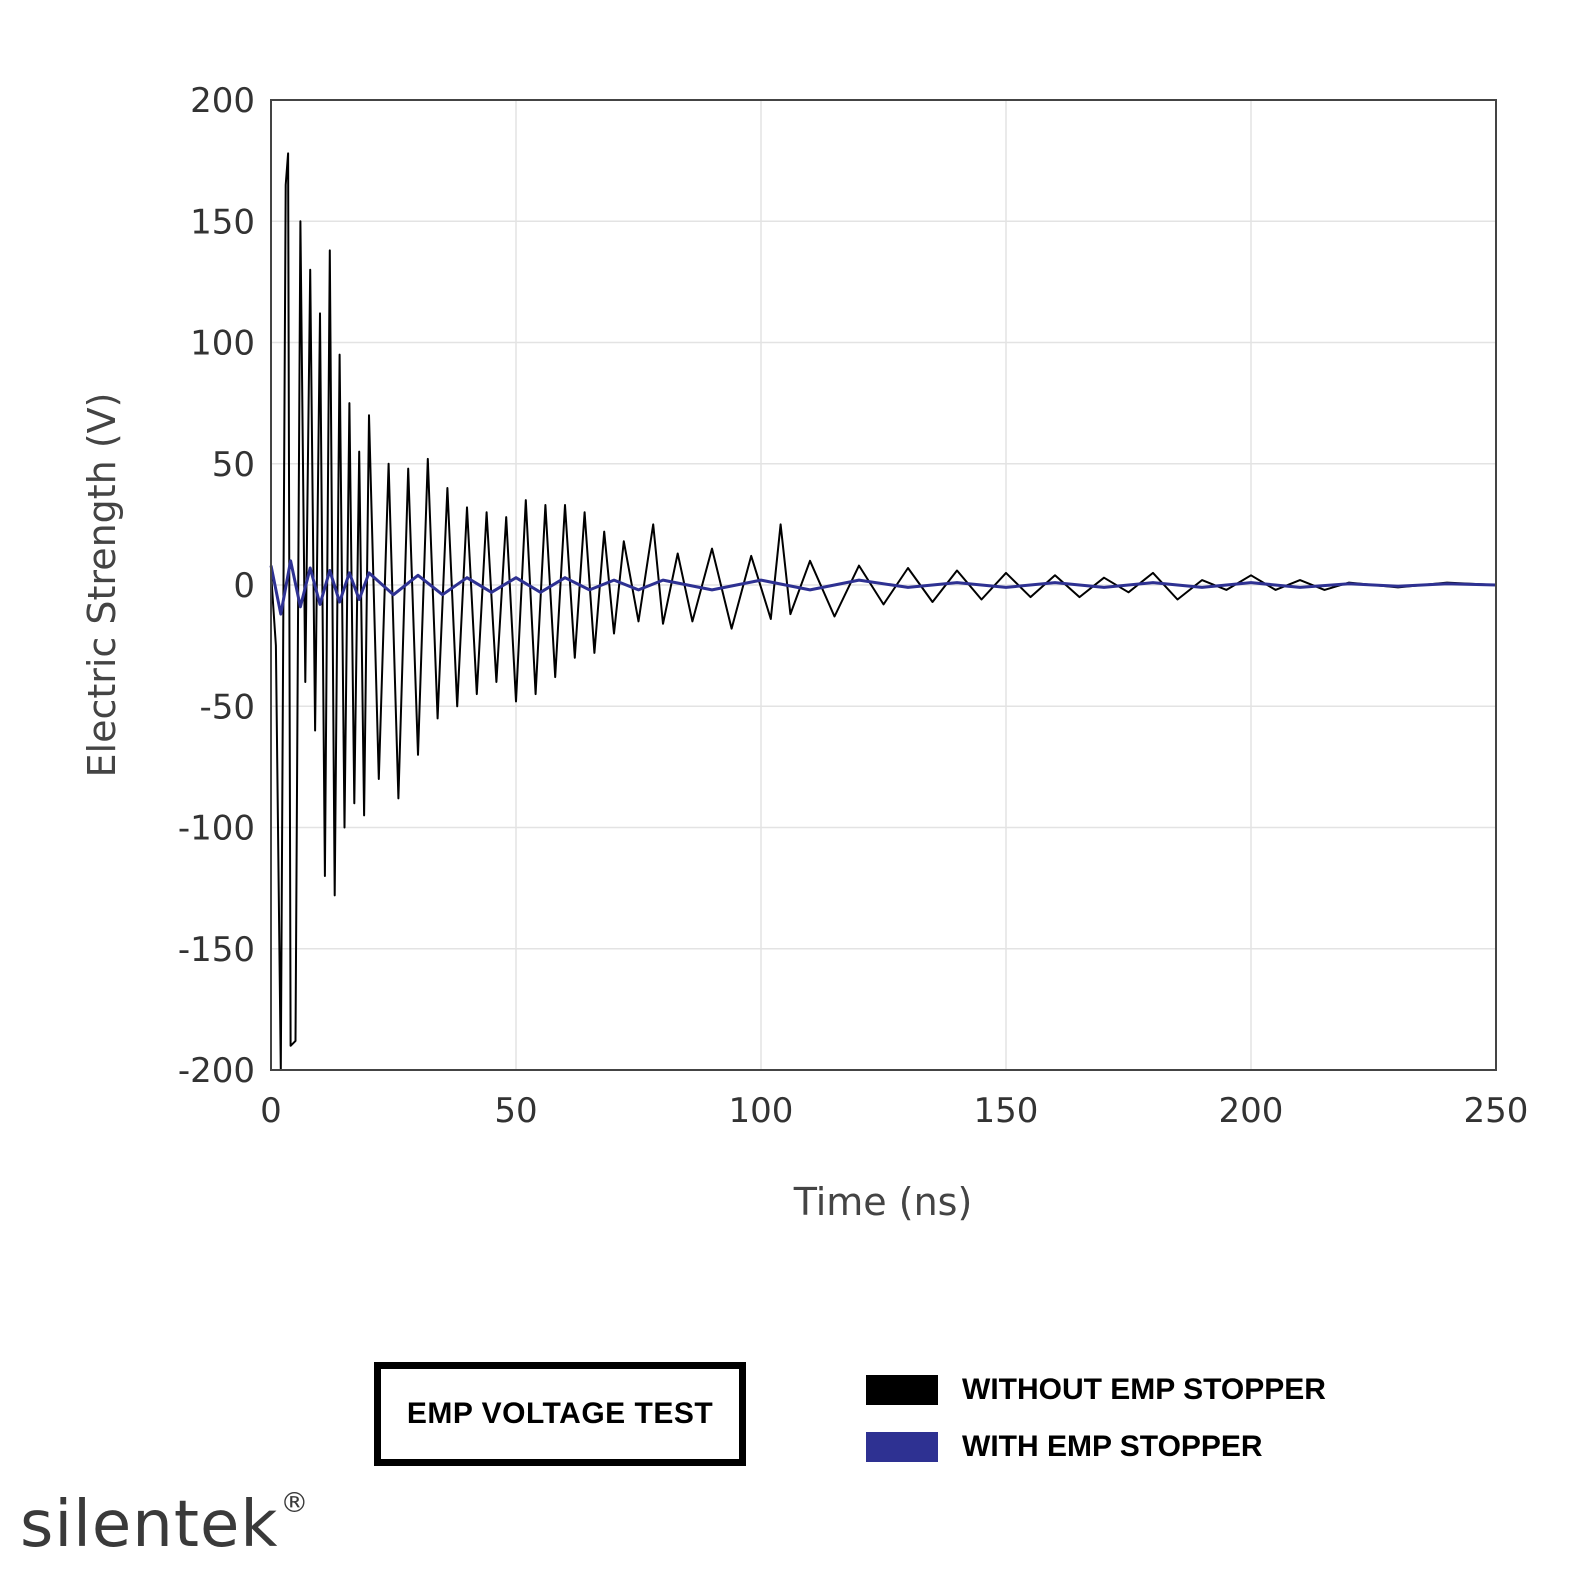 Image resolution: width=1588 pixels, height=1588 pixels. What do you see at coordinates (515, 1111) in the screenshot?
I see `x-tick-label: 50` at bounding box center [515, 1111].